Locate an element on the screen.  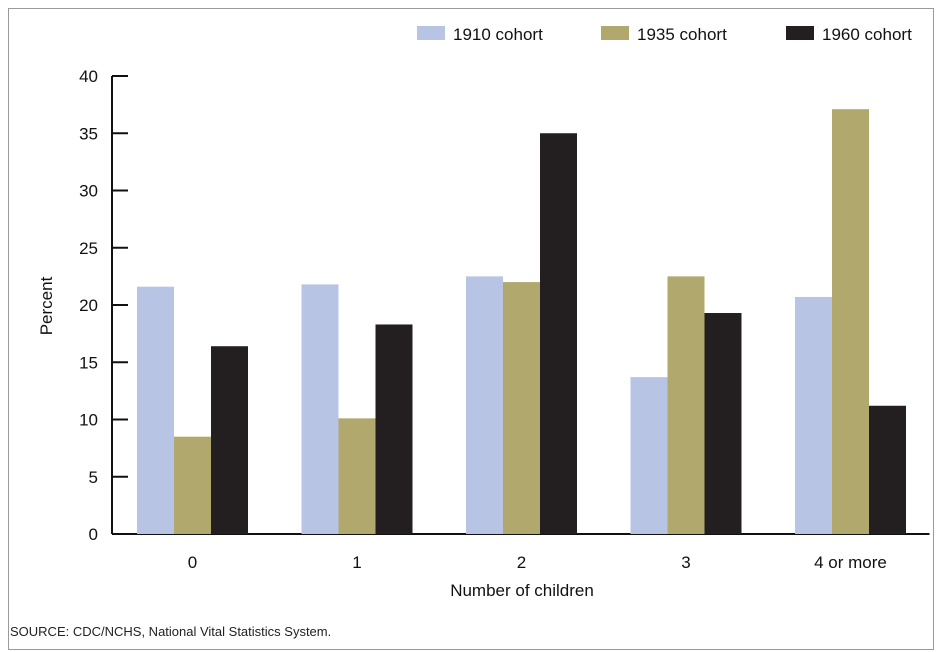
x-tick-label: 3 is located at coordinates (685, 562).